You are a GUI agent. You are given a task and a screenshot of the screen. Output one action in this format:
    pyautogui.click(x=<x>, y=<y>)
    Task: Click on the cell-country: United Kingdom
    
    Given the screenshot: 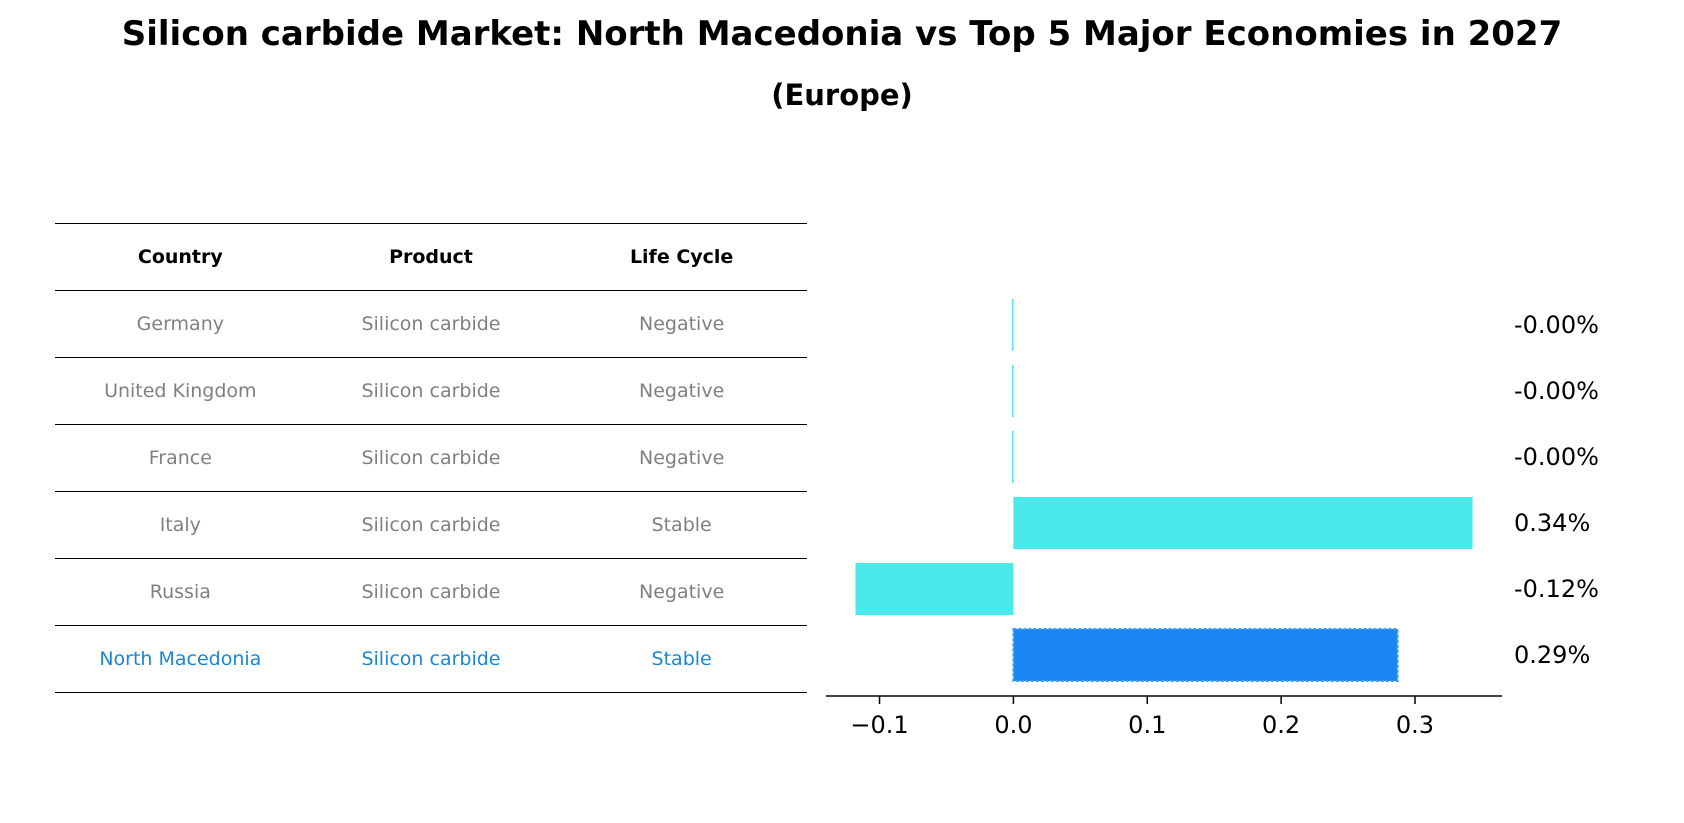 What is the action you would take?
    pyautogui.click(x=180, y=391)
    